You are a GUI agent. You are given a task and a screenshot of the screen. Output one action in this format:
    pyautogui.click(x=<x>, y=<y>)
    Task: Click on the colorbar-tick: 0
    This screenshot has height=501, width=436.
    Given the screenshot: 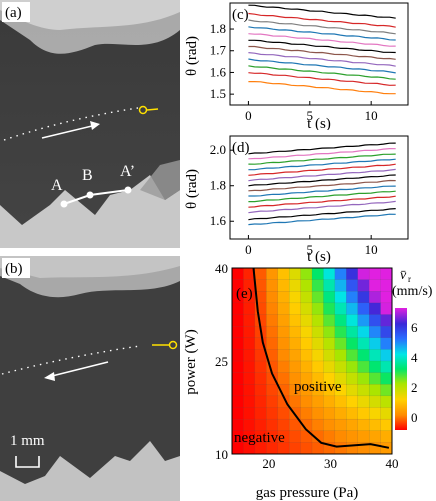 What is the action you would take?
    pyautogui.click(x=414, y=417)
    